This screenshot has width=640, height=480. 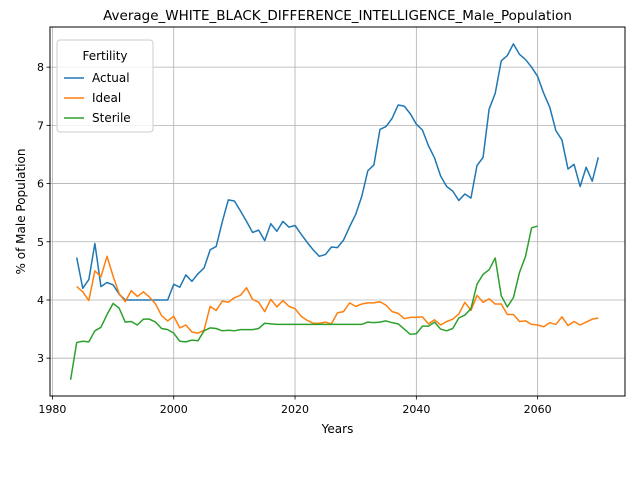 What do you see at coordinates (40, 300) in the screenshot?
I see `y-tick-label: 4` at bounding box center [40, 300].